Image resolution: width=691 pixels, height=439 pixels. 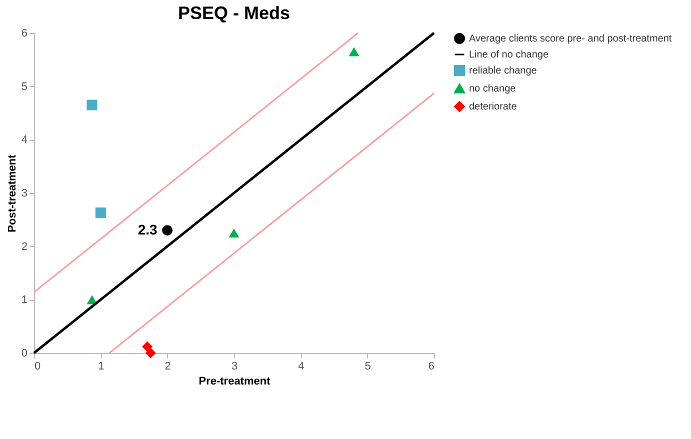 What do you see at coordinates (24, 354) in the screenshot?
I see `y-tick-label: 0` at bounding box center [24, 354].